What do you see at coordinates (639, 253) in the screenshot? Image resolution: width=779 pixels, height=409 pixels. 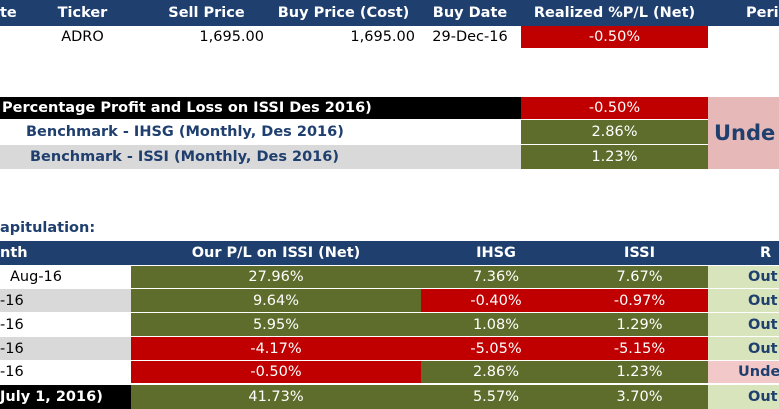 I see `recap-header-issi: ISSI` at bounding box center [639, 253].